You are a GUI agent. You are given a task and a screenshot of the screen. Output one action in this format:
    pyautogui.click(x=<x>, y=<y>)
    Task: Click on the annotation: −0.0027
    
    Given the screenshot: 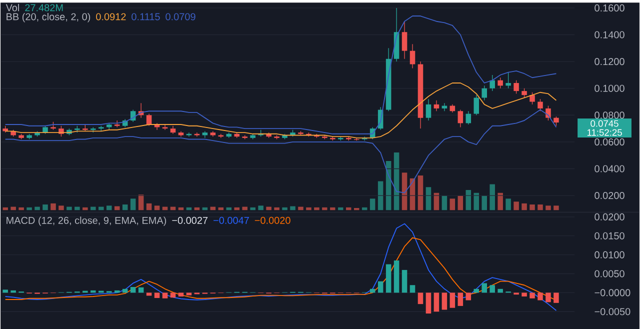 What is the action you would take?
    pyautogui.click(x=190, y=220)
    